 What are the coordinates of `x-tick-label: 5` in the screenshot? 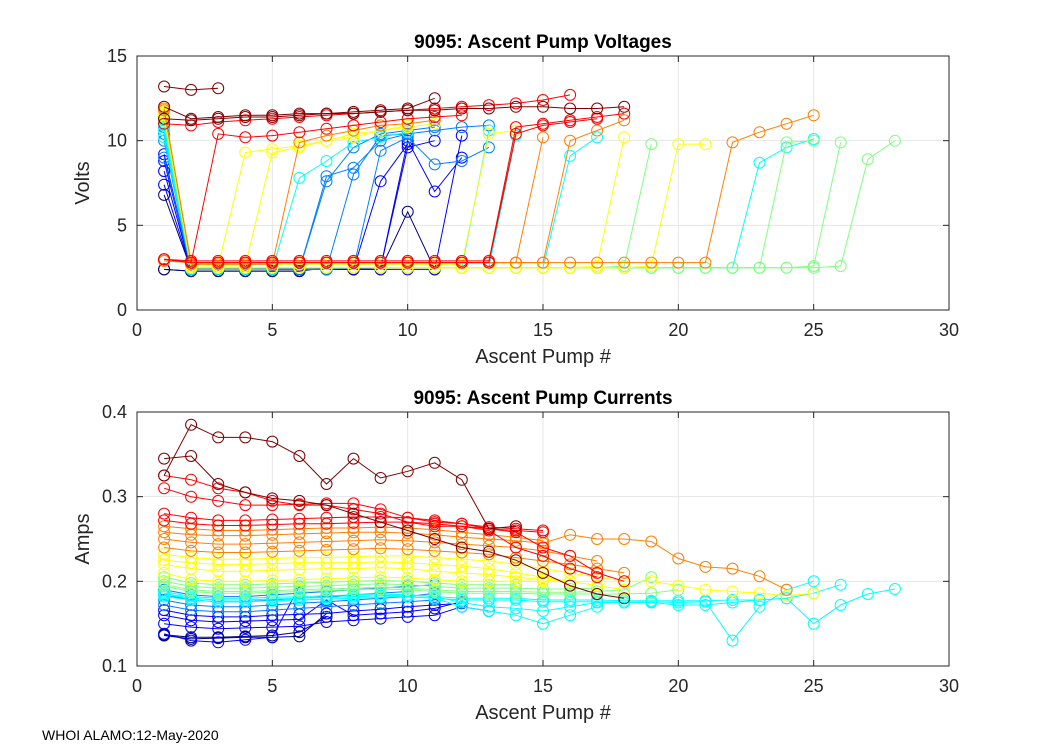 It's located at (272, 686).